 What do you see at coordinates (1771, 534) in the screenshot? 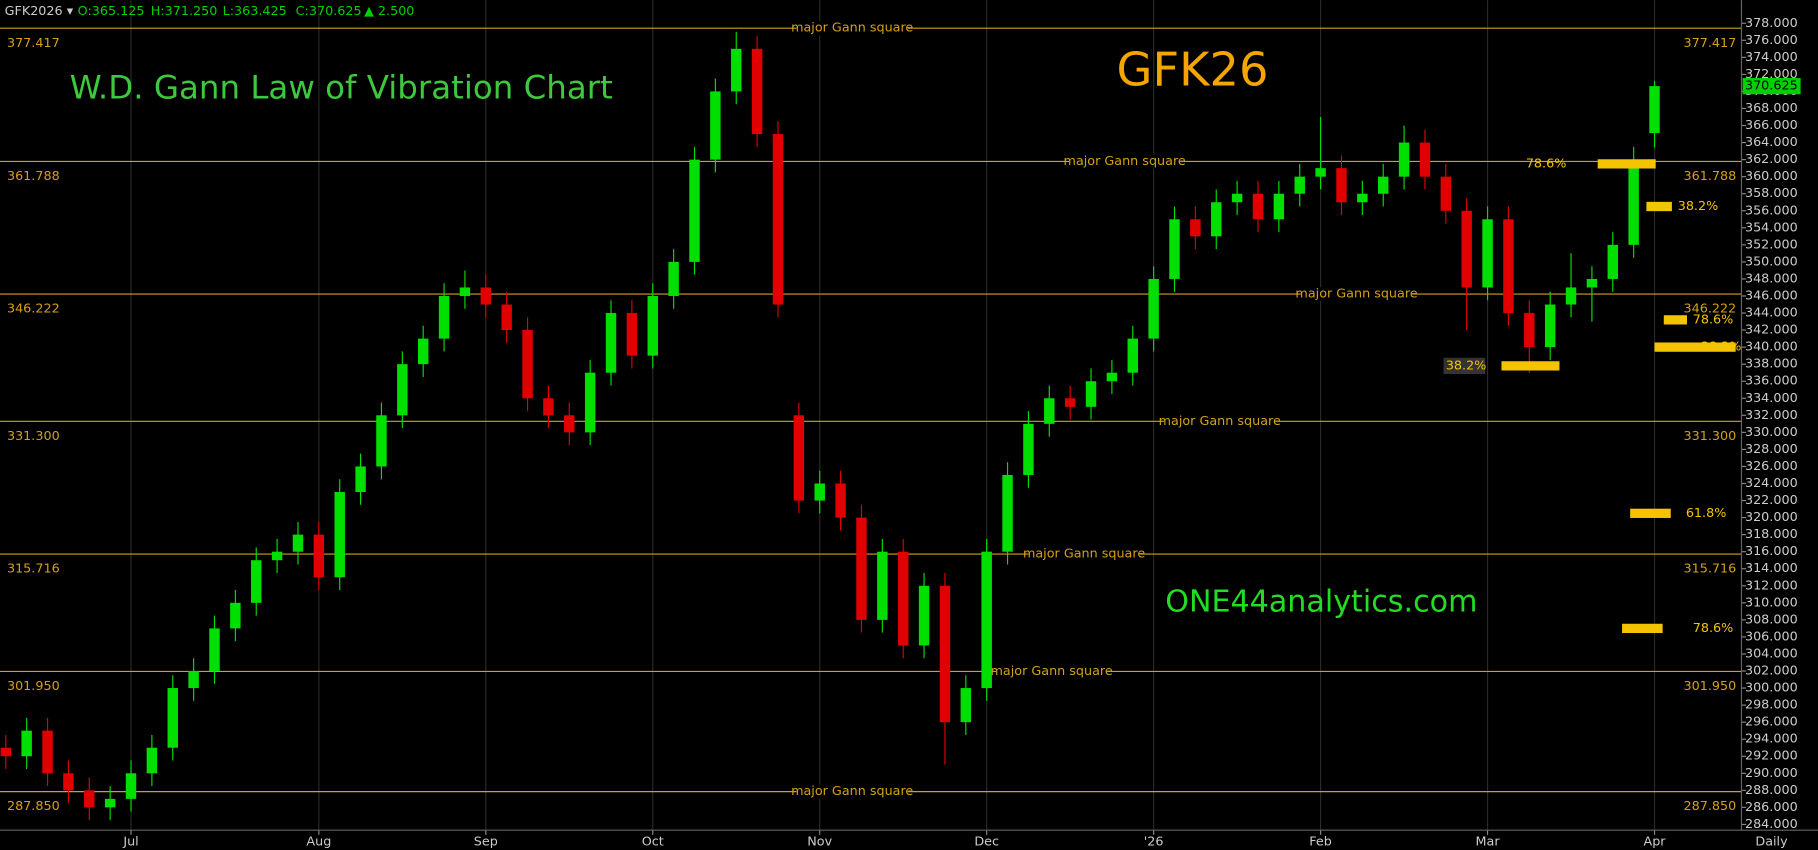
I see `y-tick-label: 318.000` at bounding box center [1771, 534].